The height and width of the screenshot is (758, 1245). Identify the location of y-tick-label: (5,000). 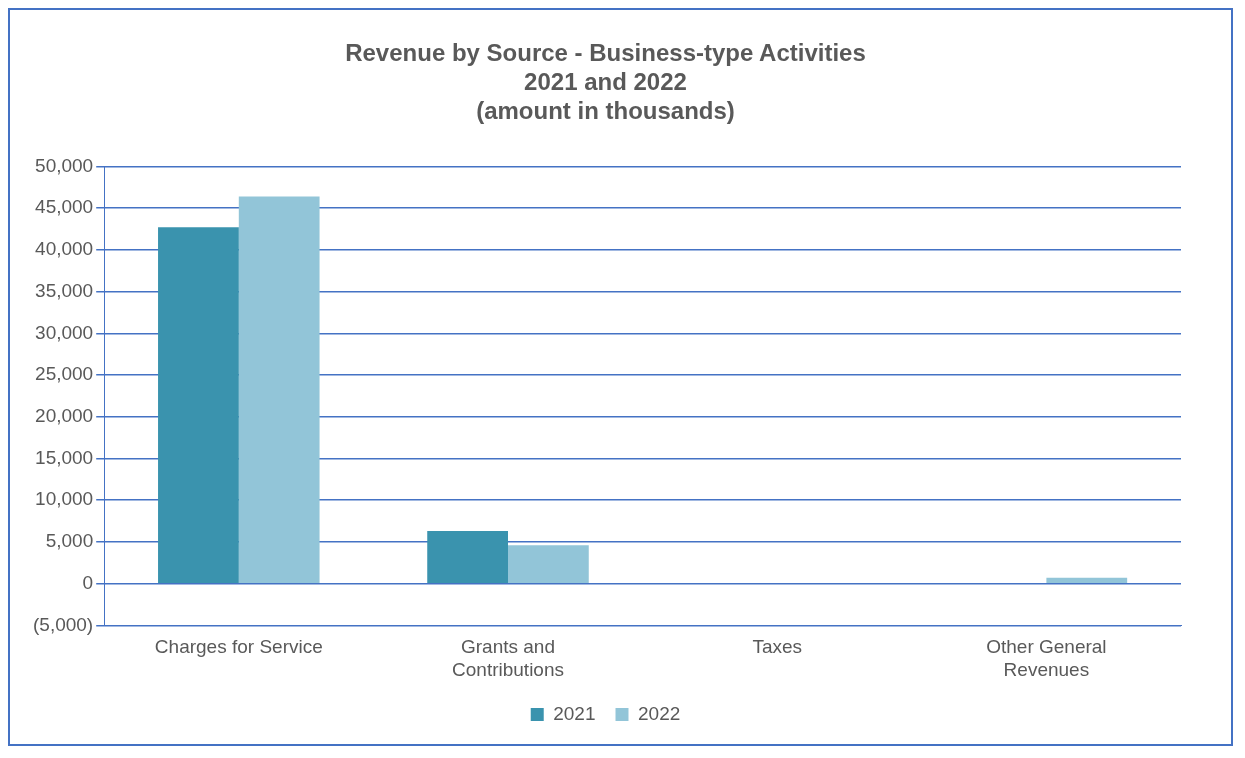
(63, 624).